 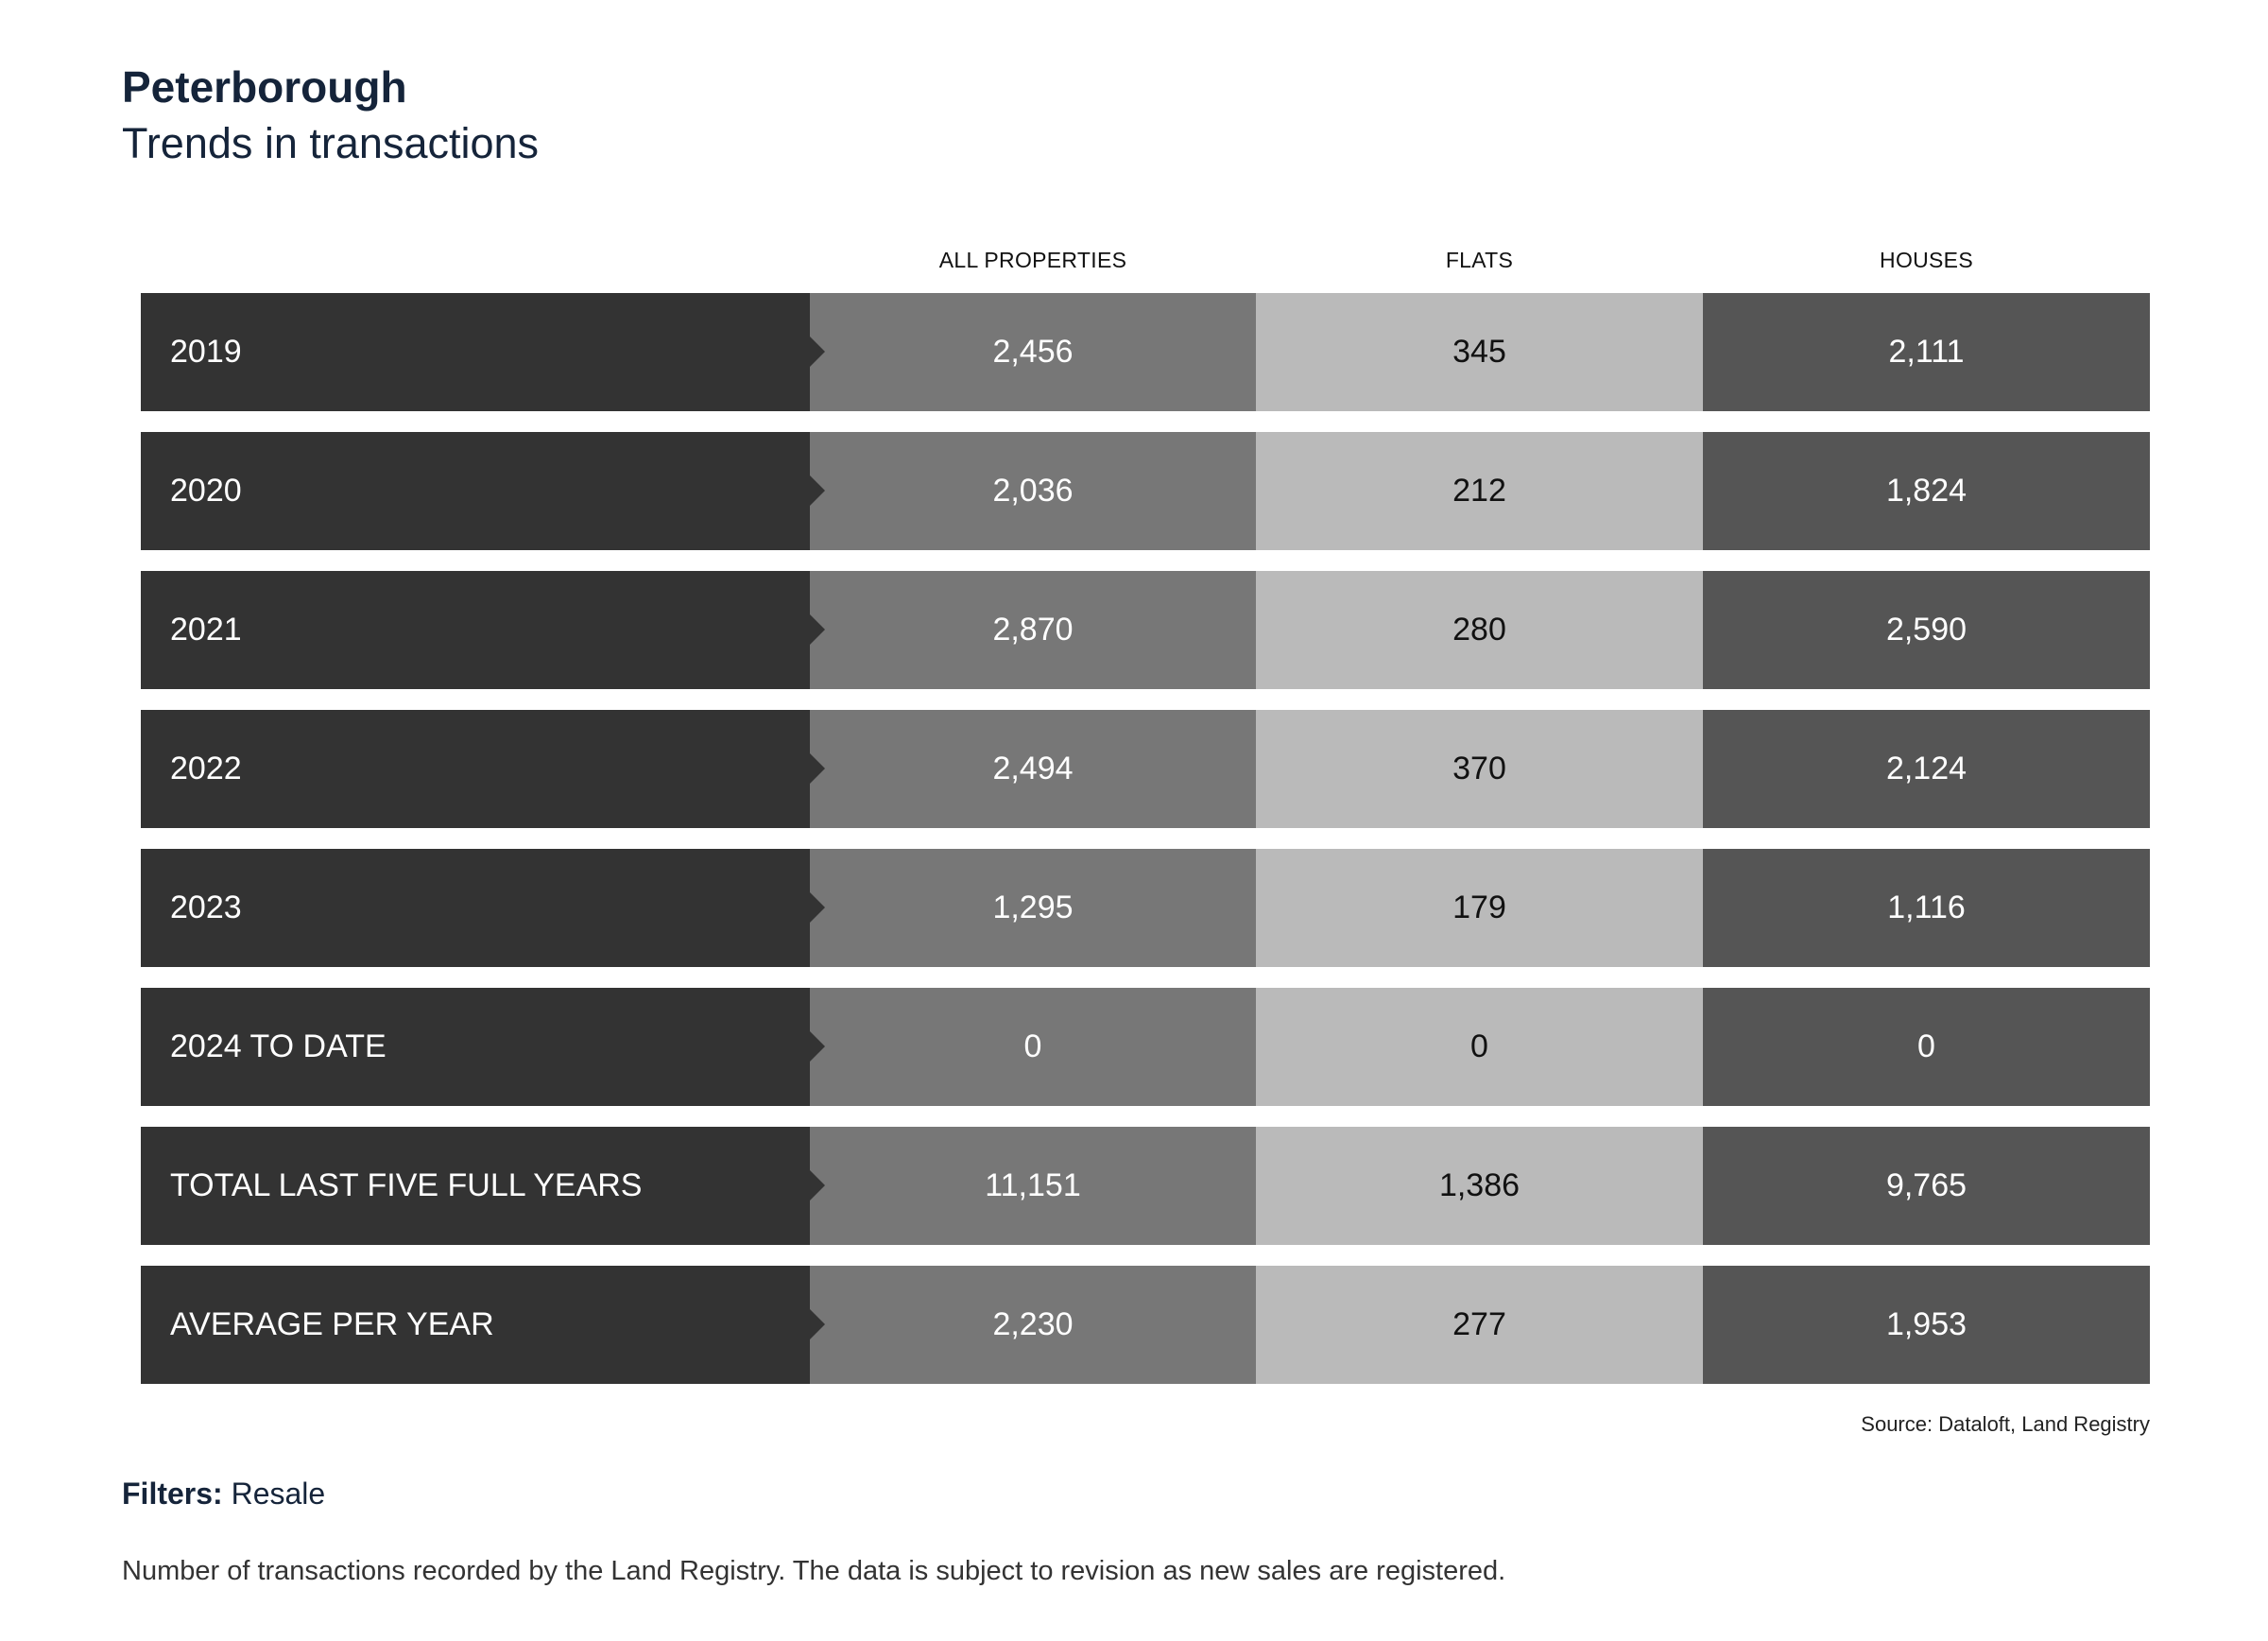 I want to click on cell-all-properties: 0, so click(x=1033, y=1047).